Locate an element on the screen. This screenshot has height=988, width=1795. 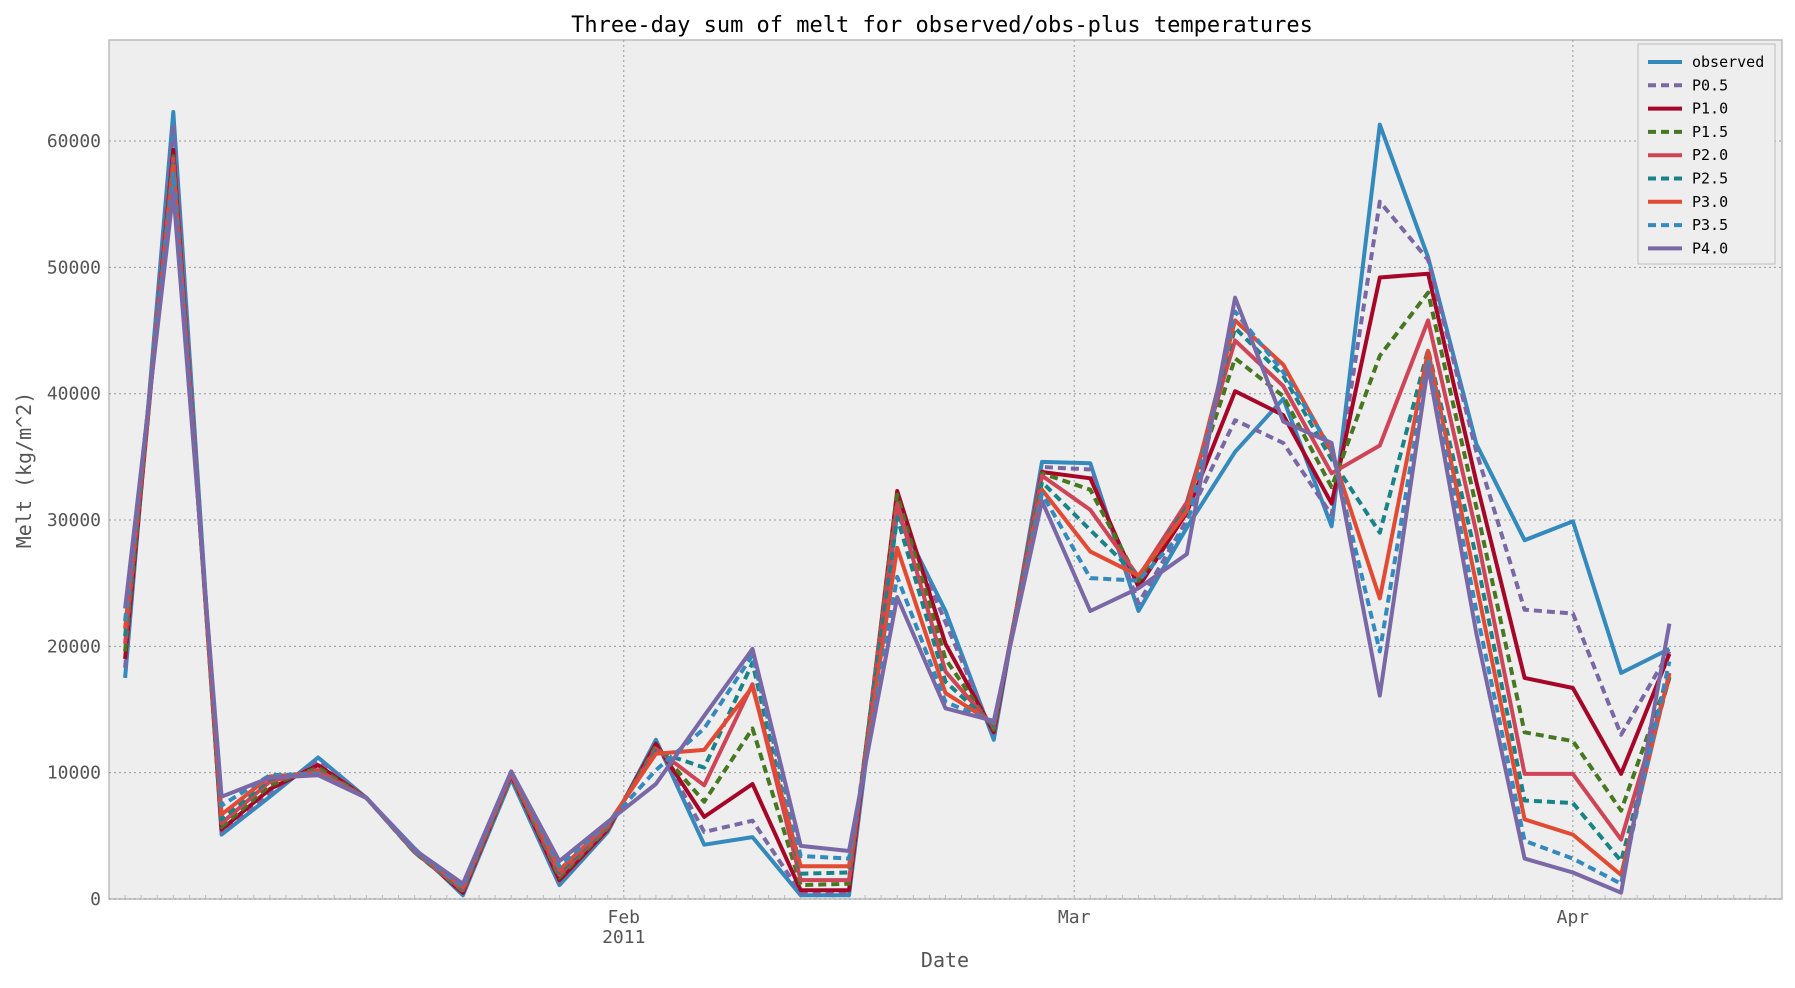
x-tick-label: Apr is located at coordinates (1573, 917).